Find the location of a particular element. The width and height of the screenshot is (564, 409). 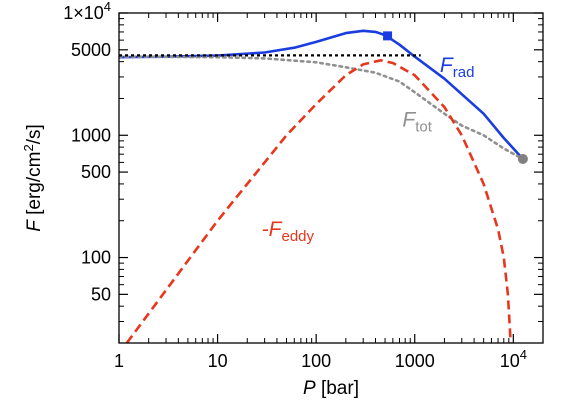

x-tick-label-exponent: 4 is located at coordinates (523, 354).